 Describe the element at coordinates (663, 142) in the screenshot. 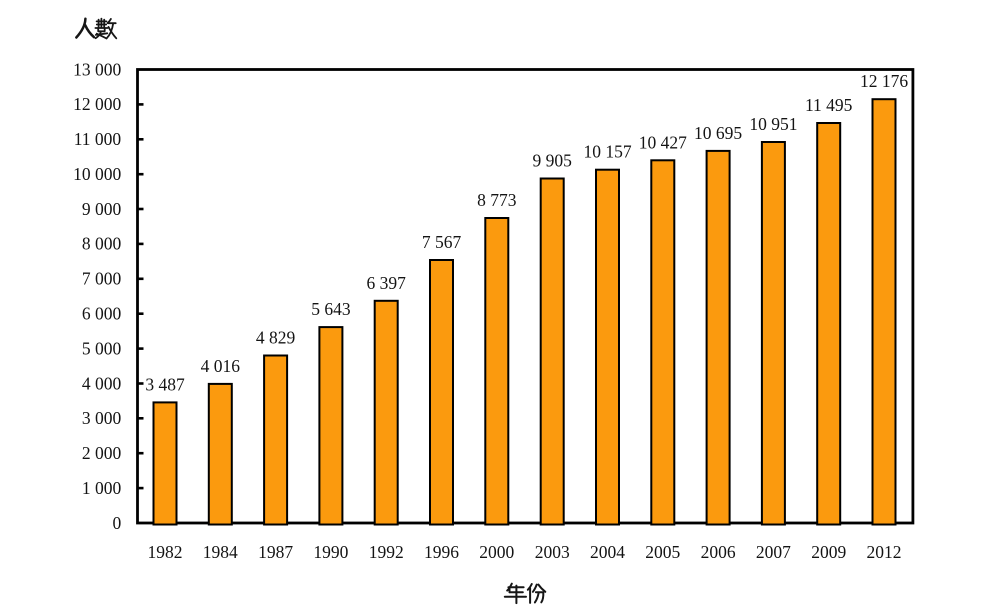

I see `svg-text: 10 427` at that location.